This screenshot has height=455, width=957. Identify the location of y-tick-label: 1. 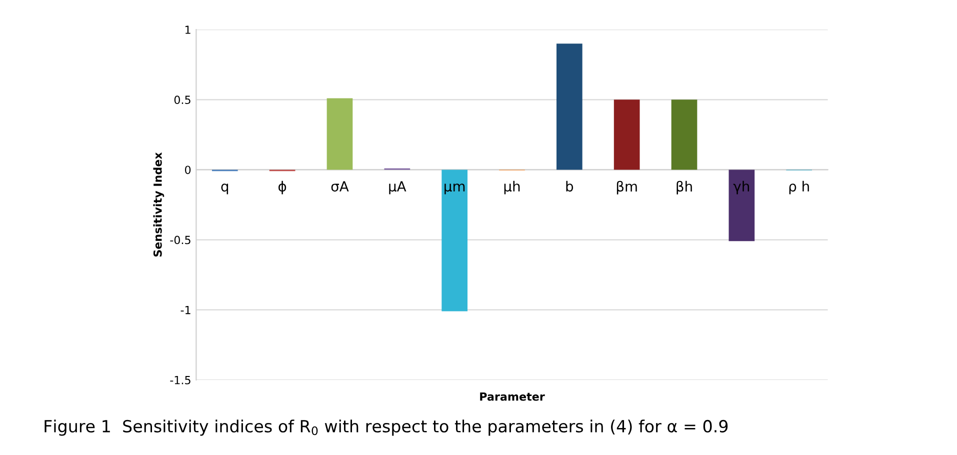
(187, 30).